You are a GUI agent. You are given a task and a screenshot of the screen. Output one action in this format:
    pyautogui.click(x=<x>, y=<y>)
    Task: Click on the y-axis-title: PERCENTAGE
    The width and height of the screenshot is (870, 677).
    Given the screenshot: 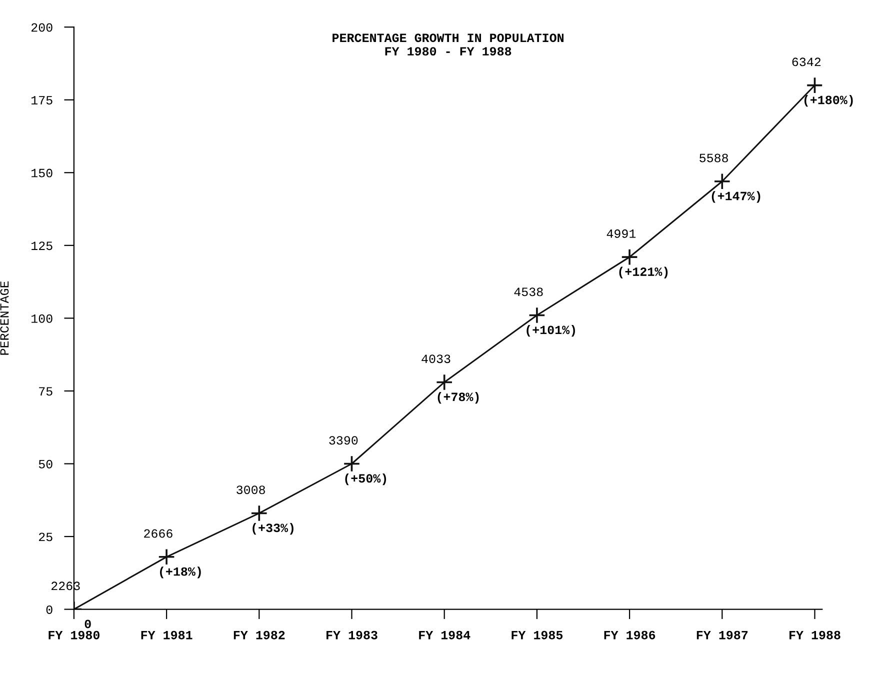 What is the action you would take?
    pyautogui.click(x=4, y=318)
    